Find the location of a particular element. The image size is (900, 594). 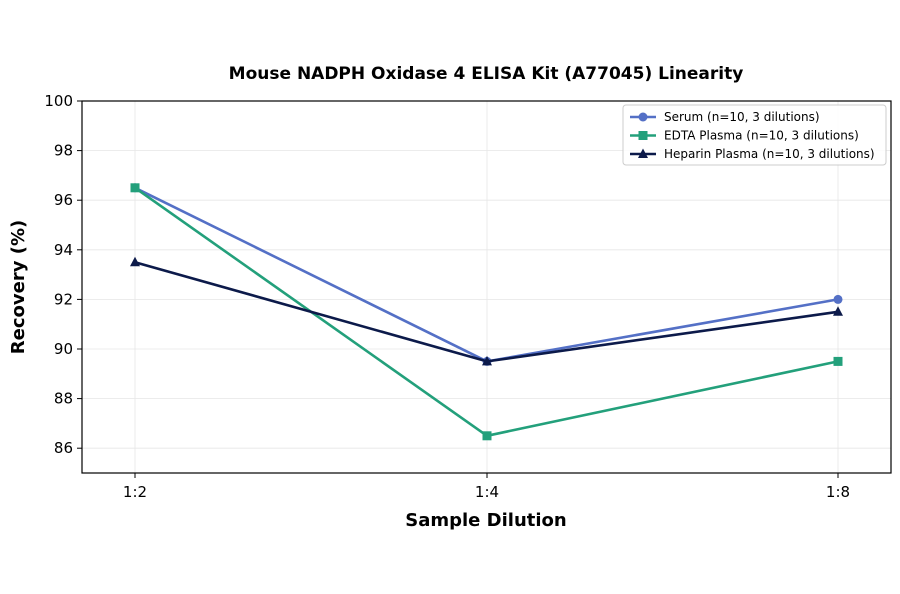

y-tick-label: 86 is located at coordinates (63, 448).